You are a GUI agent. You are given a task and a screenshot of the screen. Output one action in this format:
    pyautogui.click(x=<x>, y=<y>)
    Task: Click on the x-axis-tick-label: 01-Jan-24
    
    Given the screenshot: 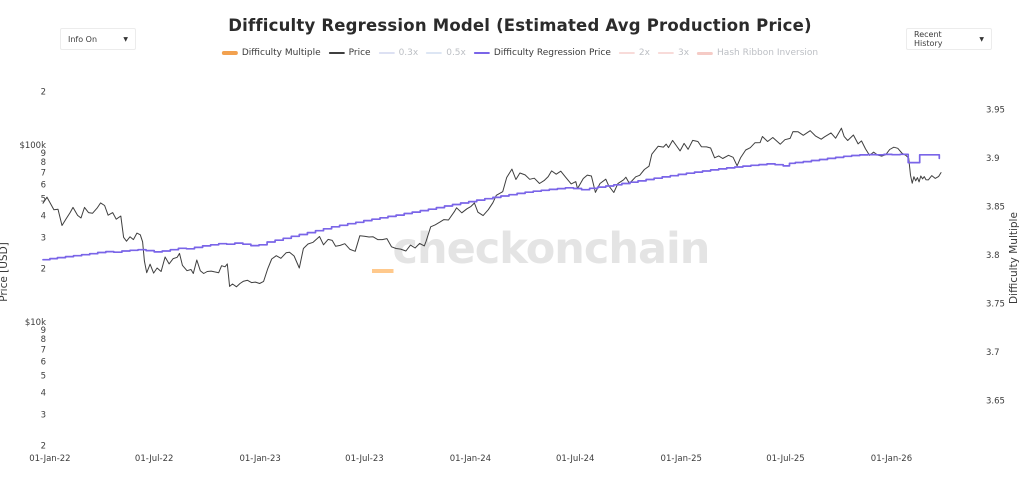 What is the action you would take?
    pyautogui.click(x=470, y=459)
    